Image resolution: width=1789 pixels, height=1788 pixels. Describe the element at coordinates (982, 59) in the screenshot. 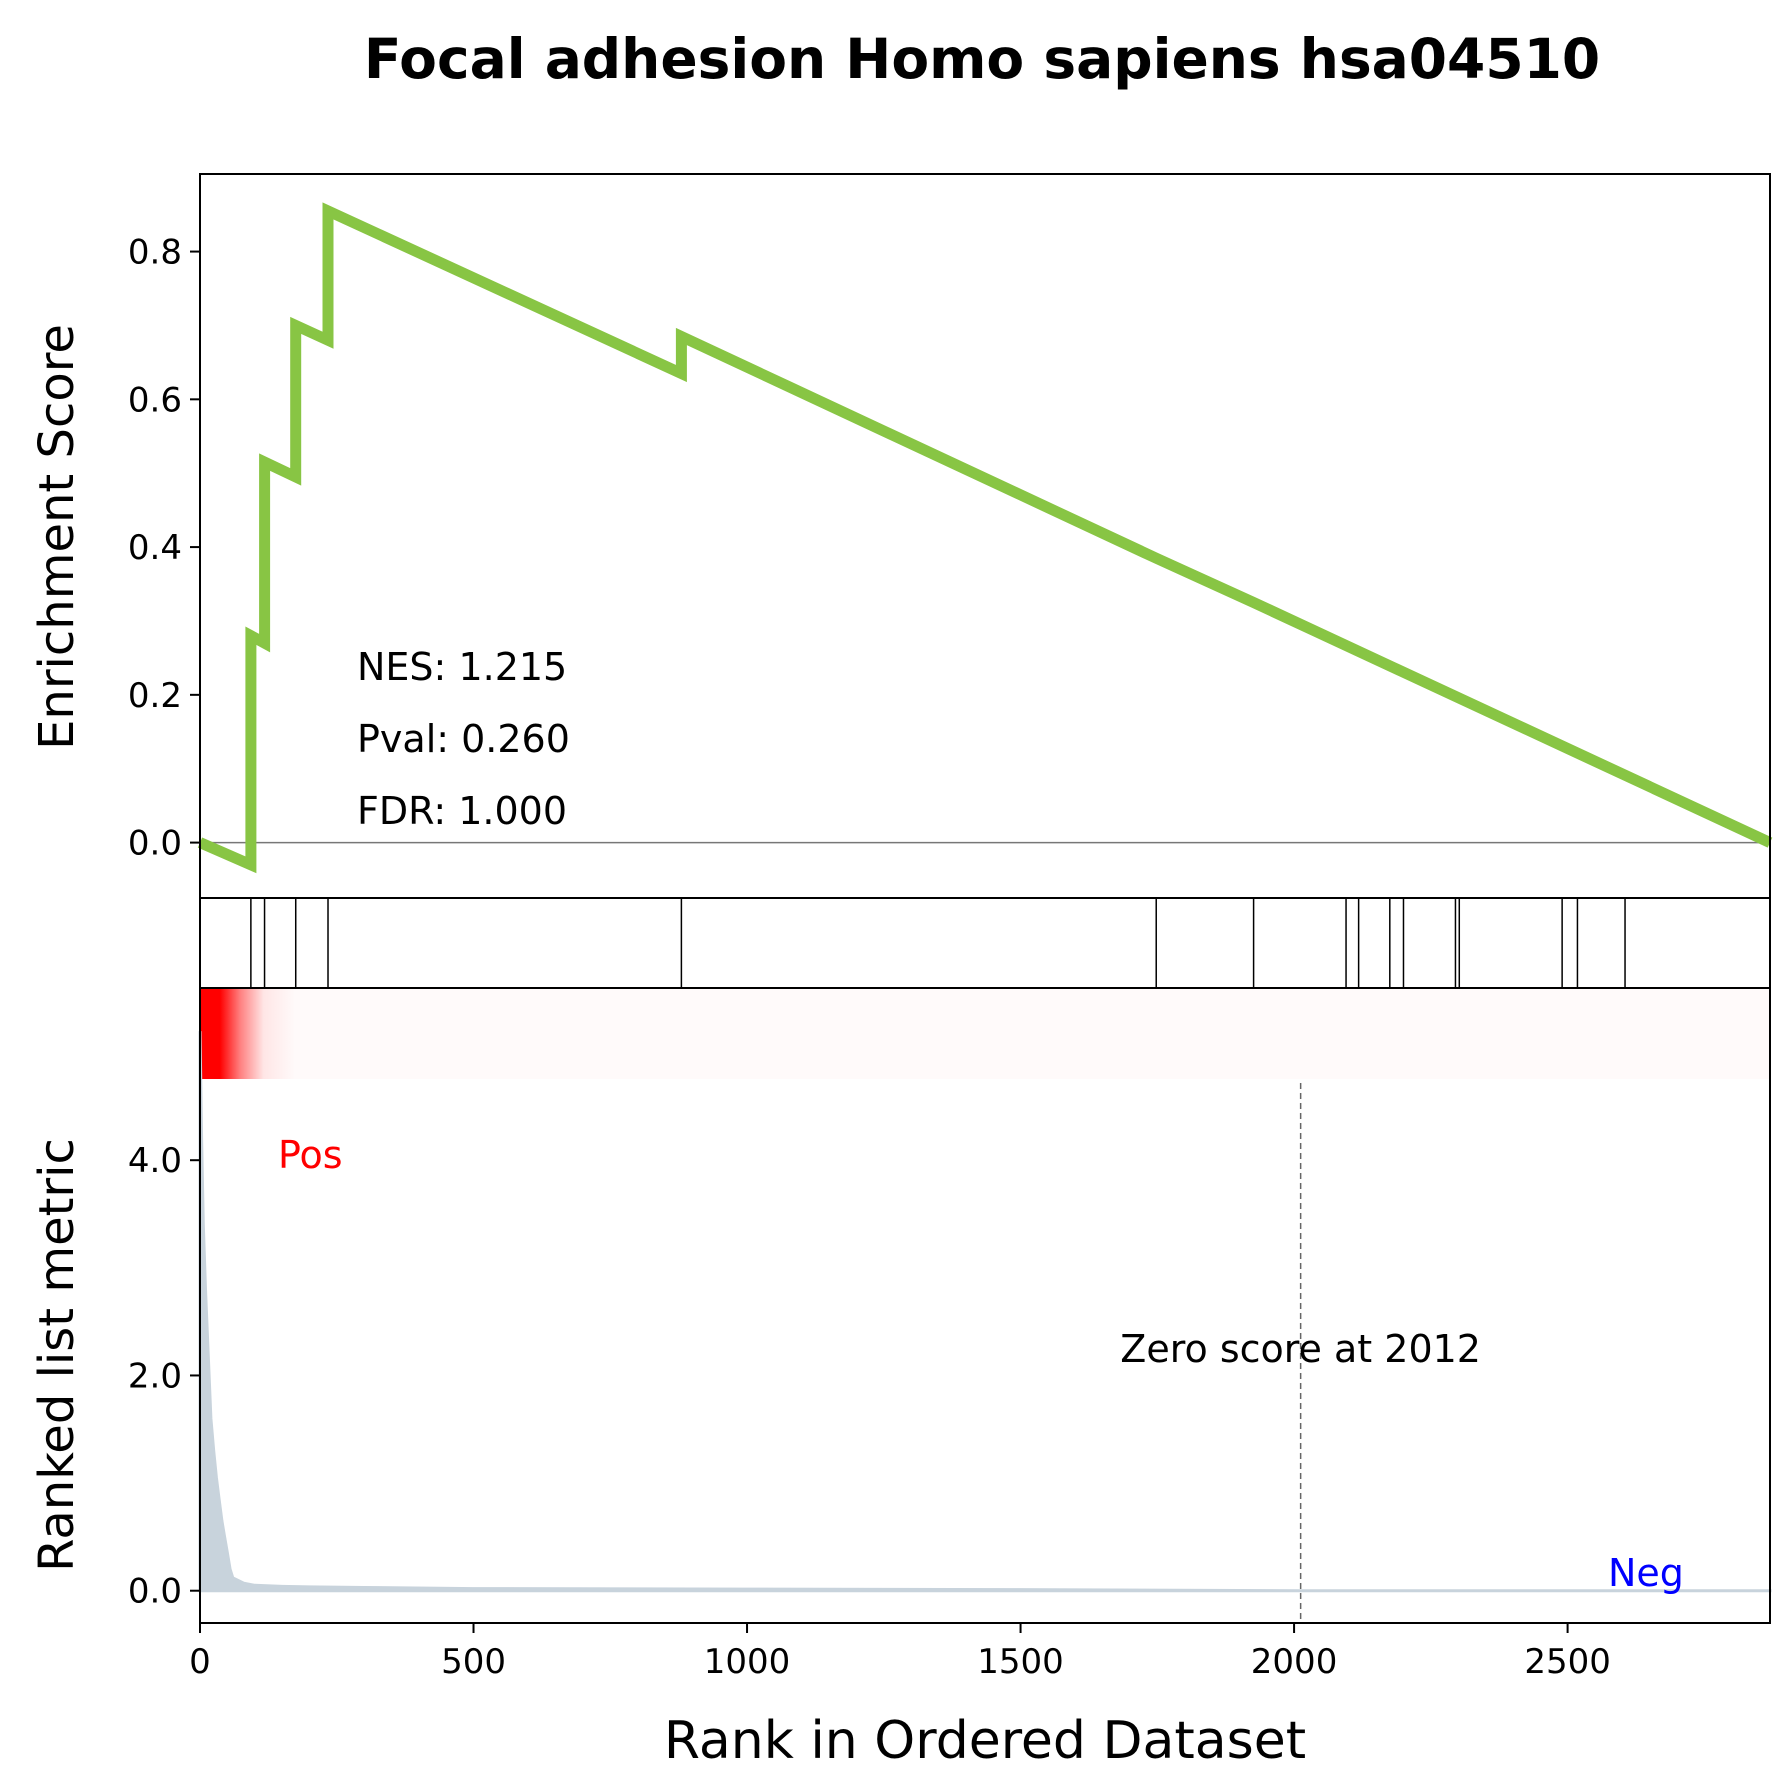

I see `chart-title: Focal adhesion Homo sapiens hsa04510` at that location.